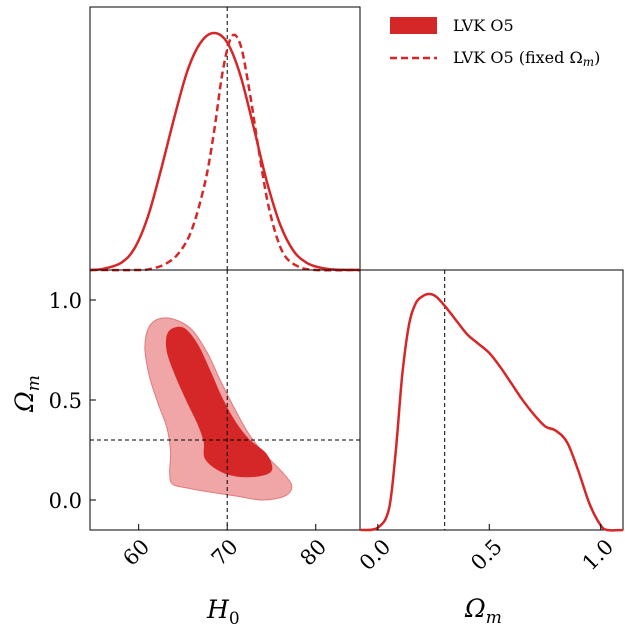 The height and width of the screenshot is (630, 625). I want to click on x-axis-label-om: Ωm, so click(483, 611).